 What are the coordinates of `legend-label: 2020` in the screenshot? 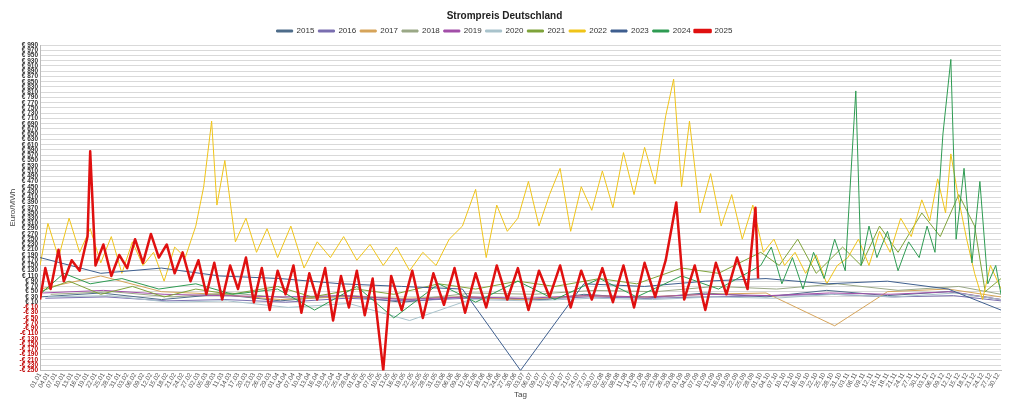 It's located at (514, 31).